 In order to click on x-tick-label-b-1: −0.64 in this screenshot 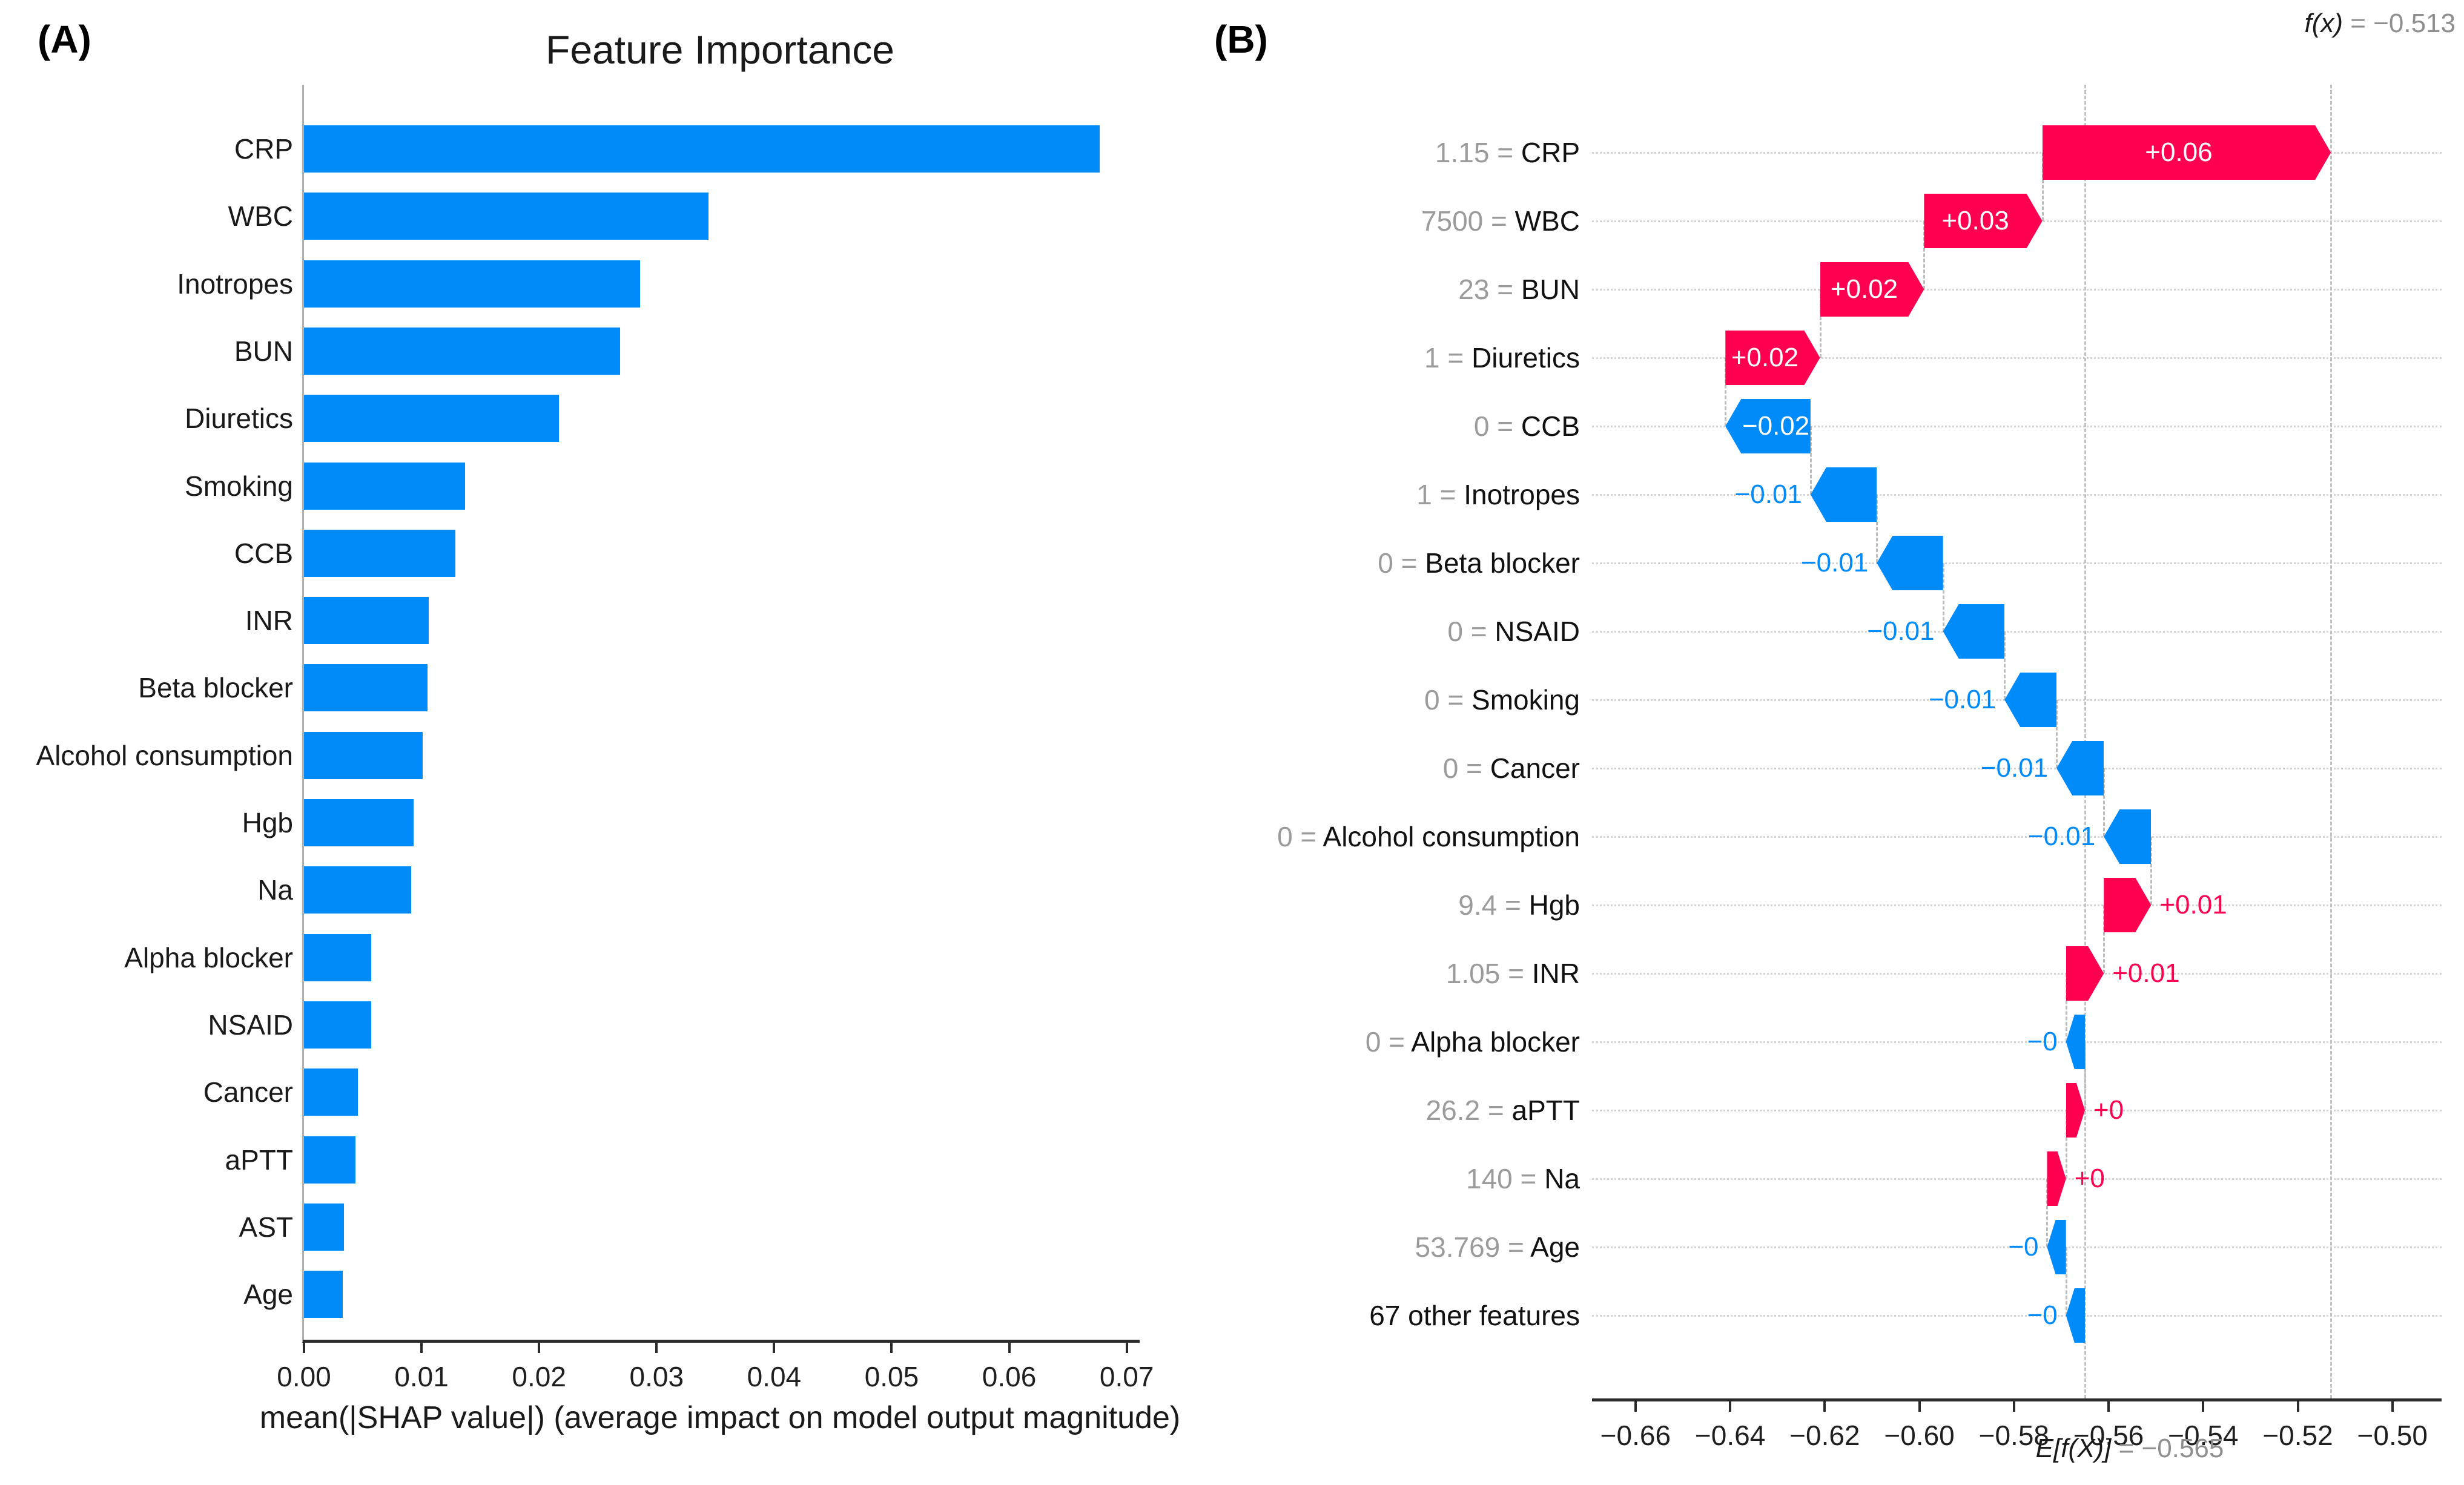, I will do `click(1730, 1435)`.